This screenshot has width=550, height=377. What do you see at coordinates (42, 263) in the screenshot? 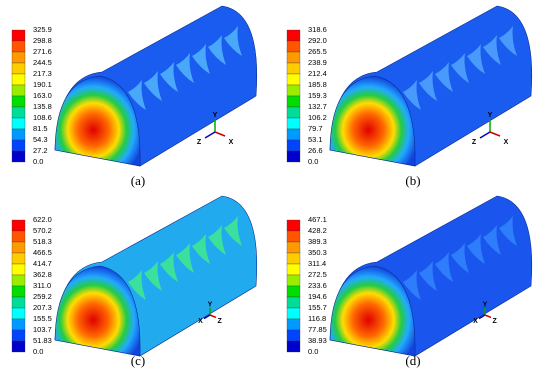
I see `legend-label: 414.7` at bounding box center [42, 263].